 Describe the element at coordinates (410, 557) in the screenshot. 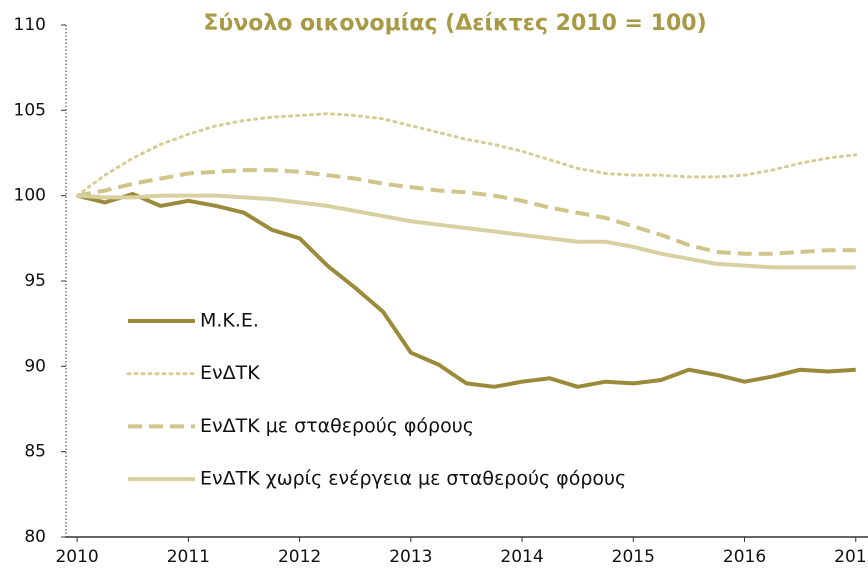

I see `x-tick-label: 2013` at that location.